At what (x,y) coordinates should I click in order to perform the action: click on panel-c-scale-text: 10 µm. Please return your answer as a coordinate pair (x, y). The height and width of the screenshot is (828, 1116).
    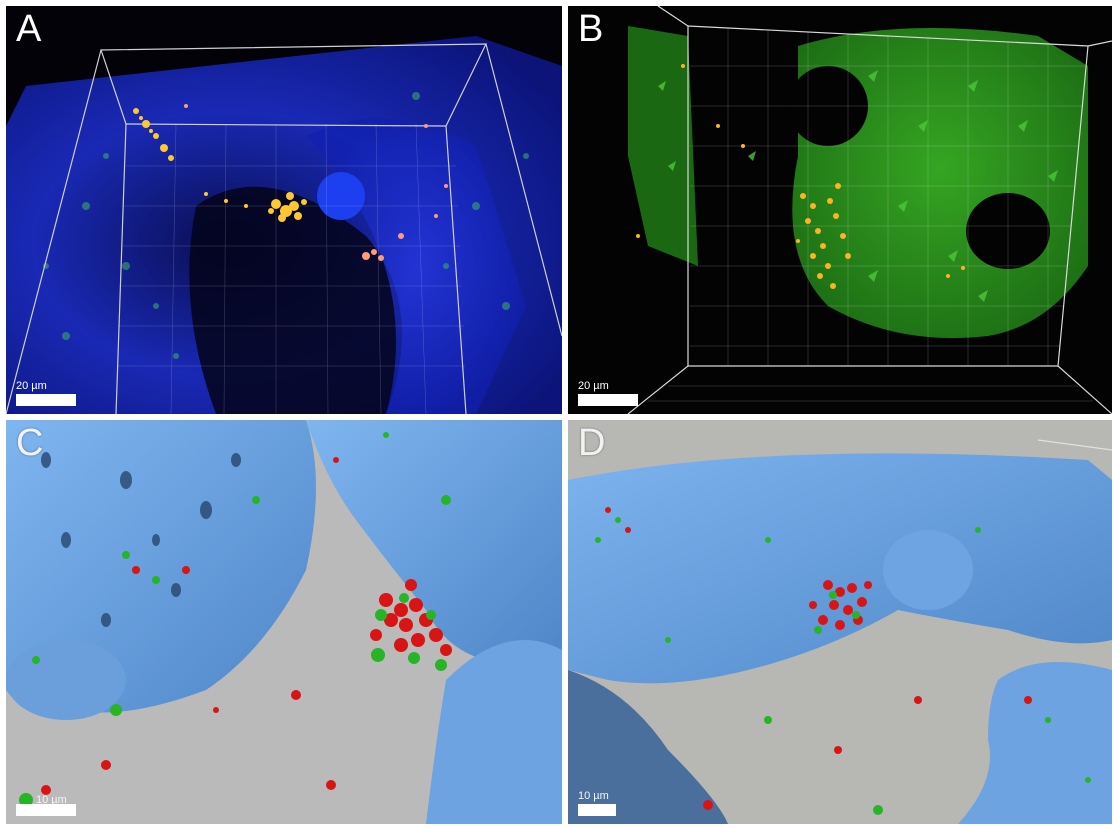
    Looking at the image, I should click on (51, 800).